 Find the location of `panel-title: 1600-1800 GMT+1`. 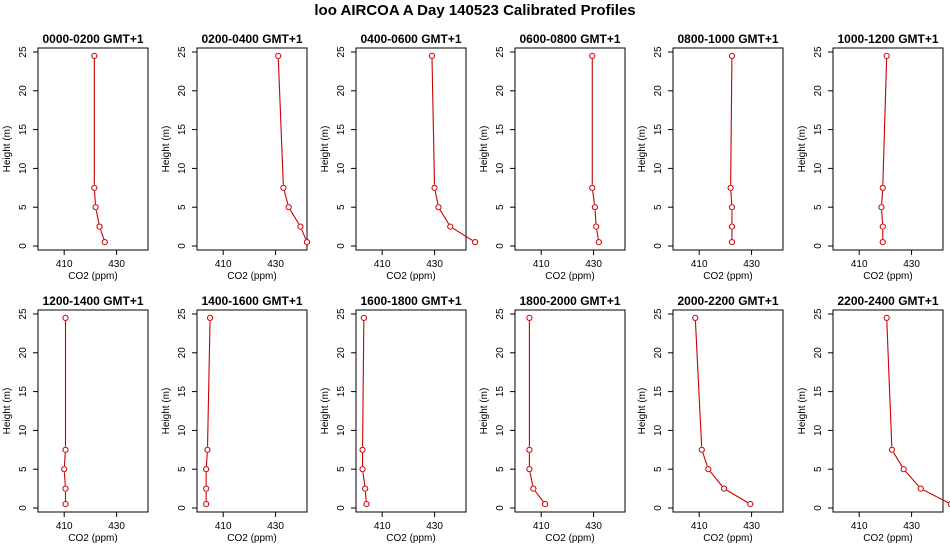

panel-title: 1600-1800 GMT+1 is located at coordinates (410, 301).